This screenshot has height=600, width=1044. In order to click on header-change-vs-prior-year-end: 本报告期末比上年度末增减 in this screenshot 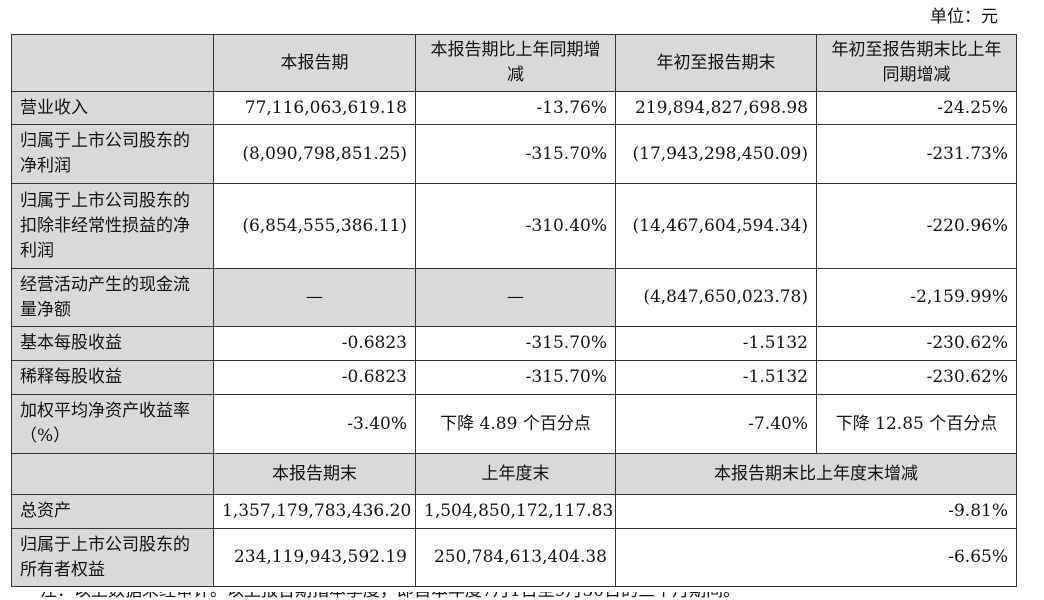, I will do `click(816, 474)`.